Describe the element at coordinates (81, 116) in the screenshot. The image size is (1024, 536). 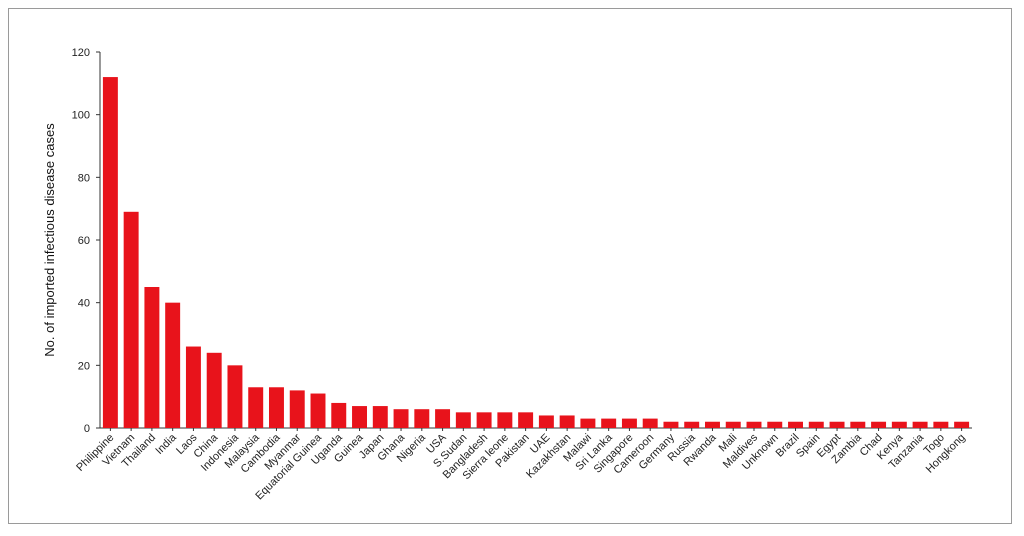
I see `y-tick-label: 100` at that location.